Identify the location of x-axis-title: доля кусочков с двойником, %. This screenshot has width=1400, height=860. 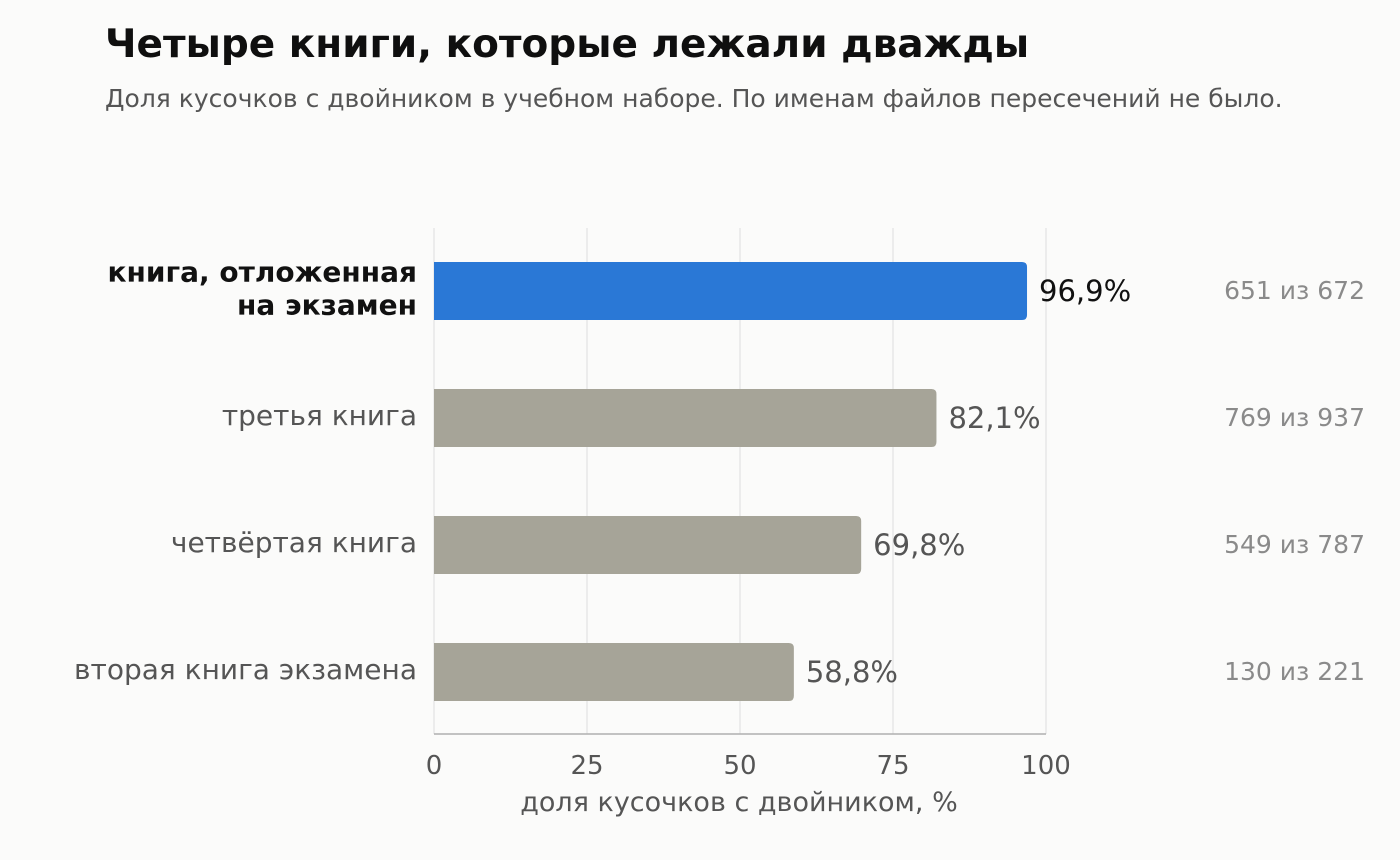
(738, 802).